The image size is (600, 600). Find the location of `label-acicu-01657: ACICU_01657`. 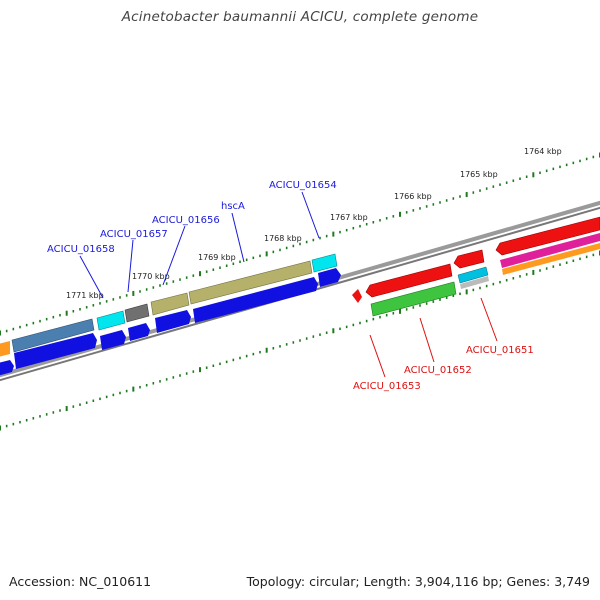

label-acicu-01657: ACICU_01657 is located at coordinates (134, 234).